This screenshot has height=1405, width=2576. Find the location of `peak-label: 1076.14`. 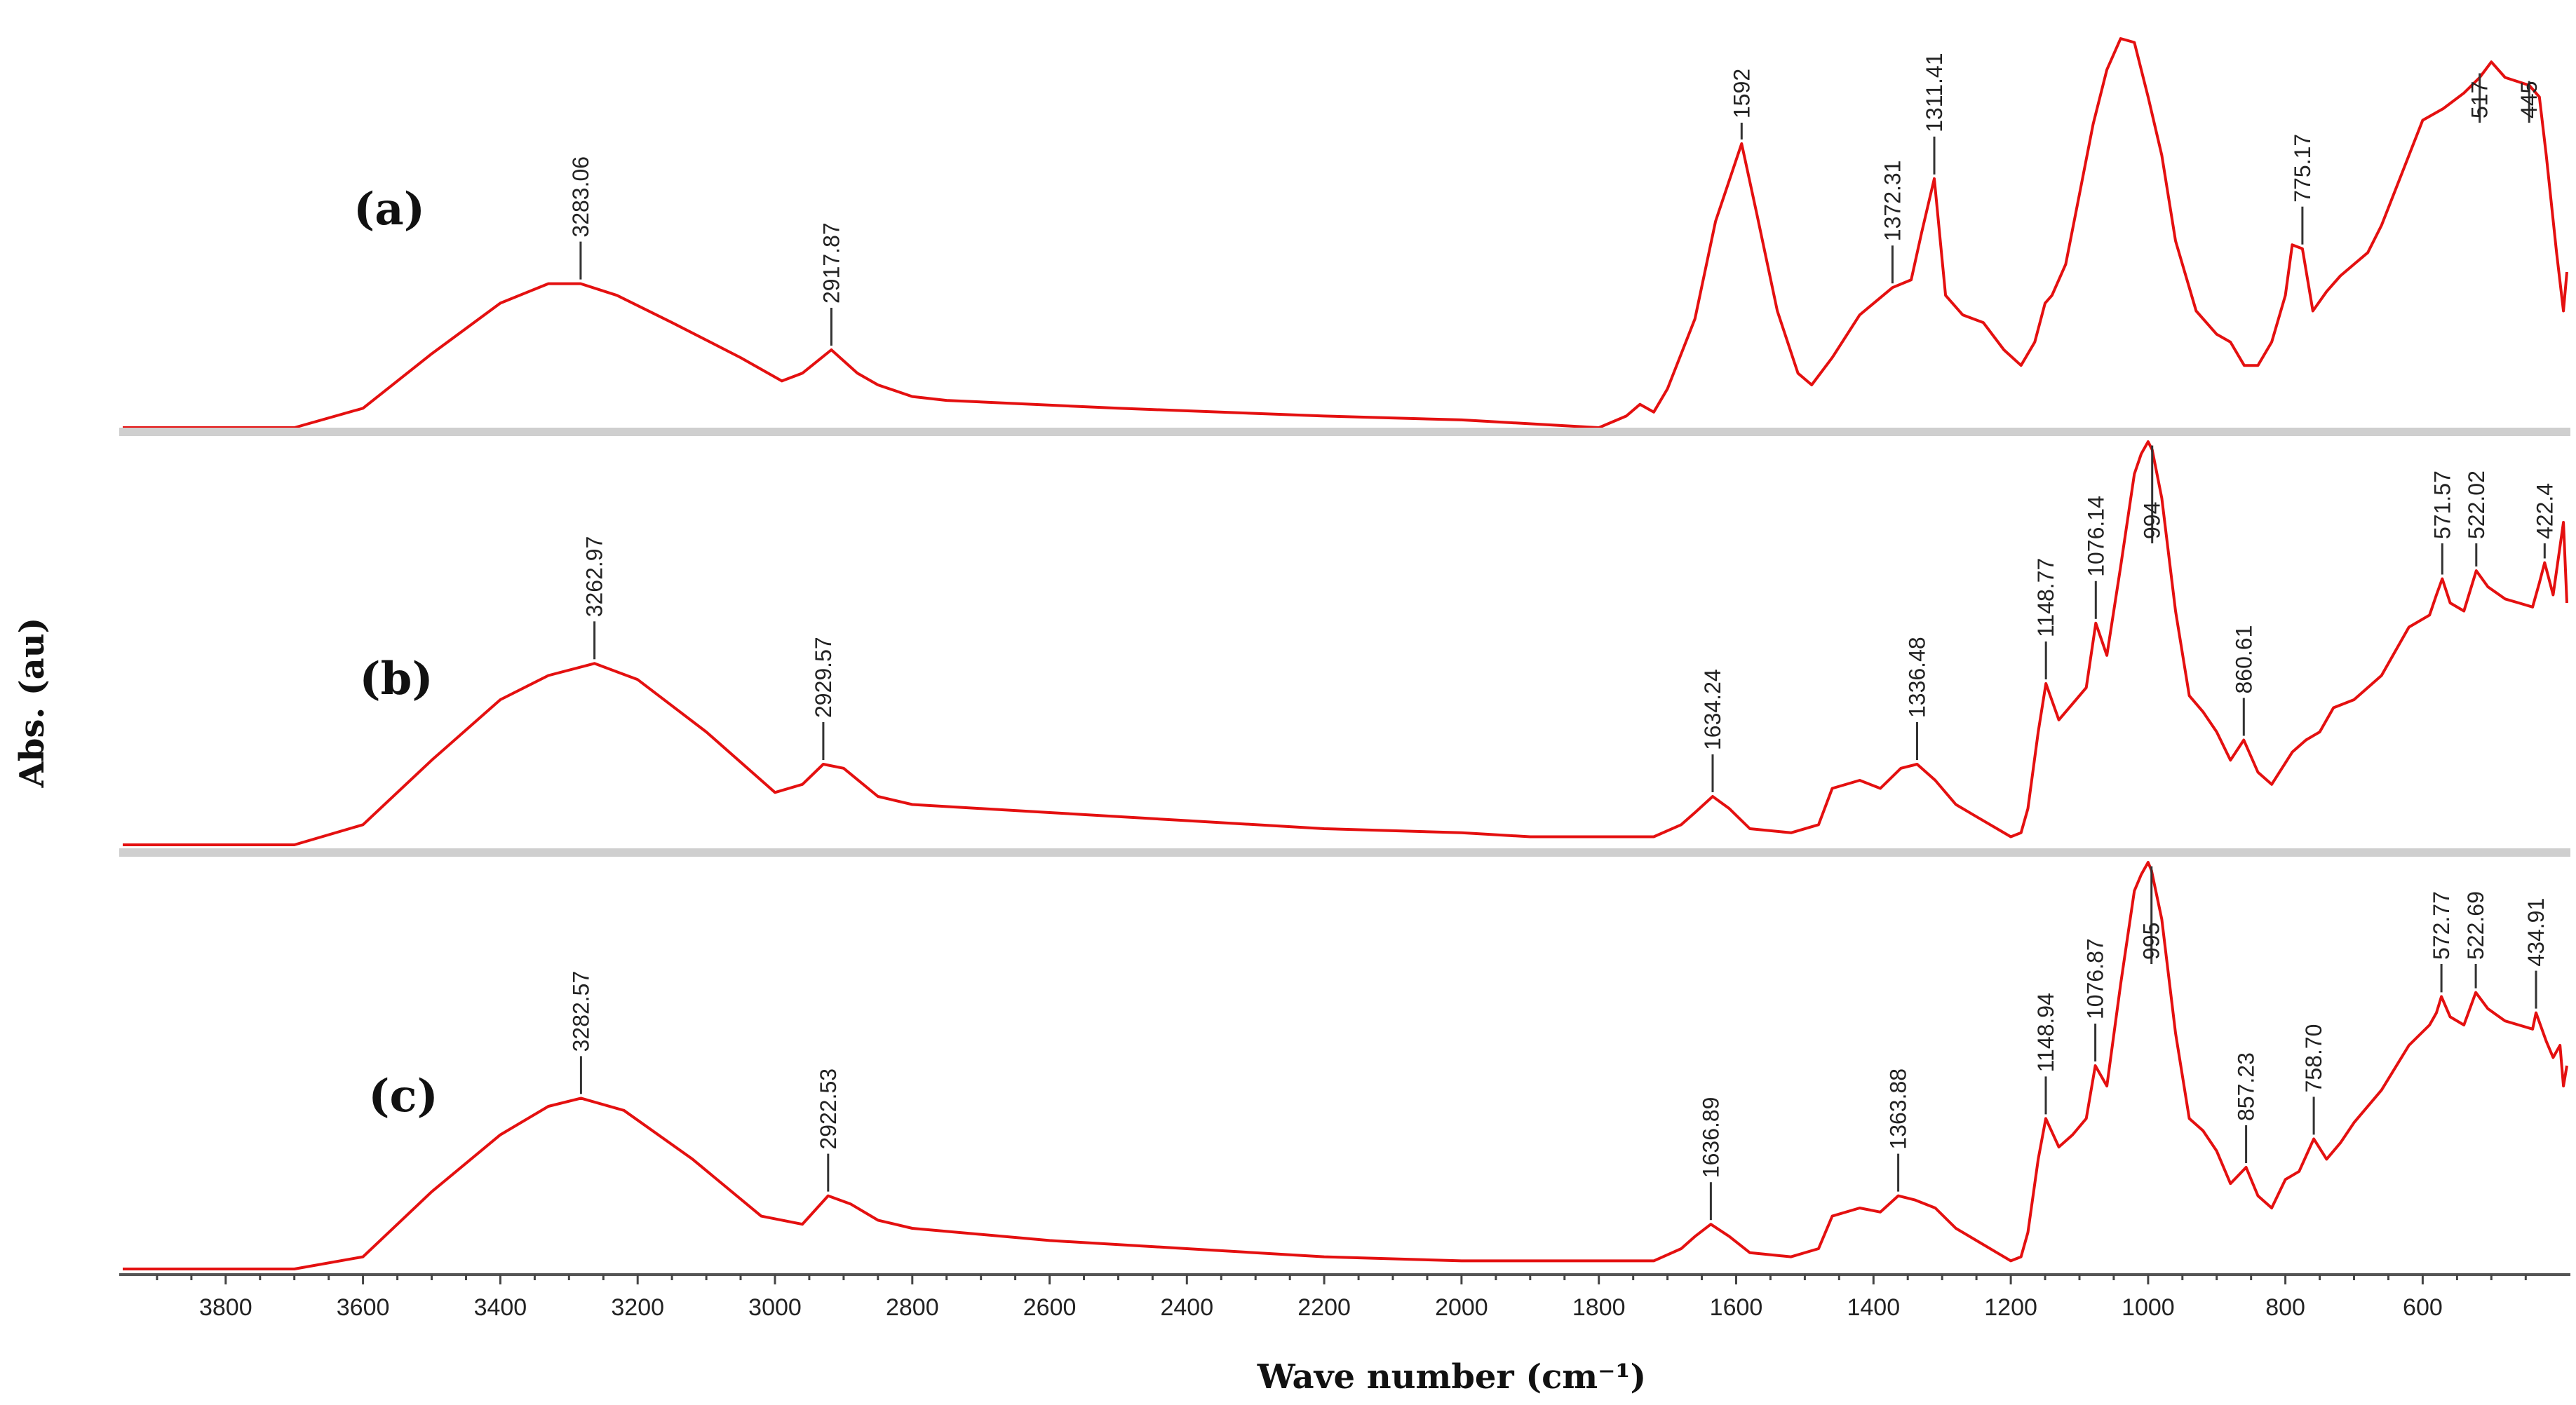

peak-label: 1076.14 is located at coordinates (2095, 536).